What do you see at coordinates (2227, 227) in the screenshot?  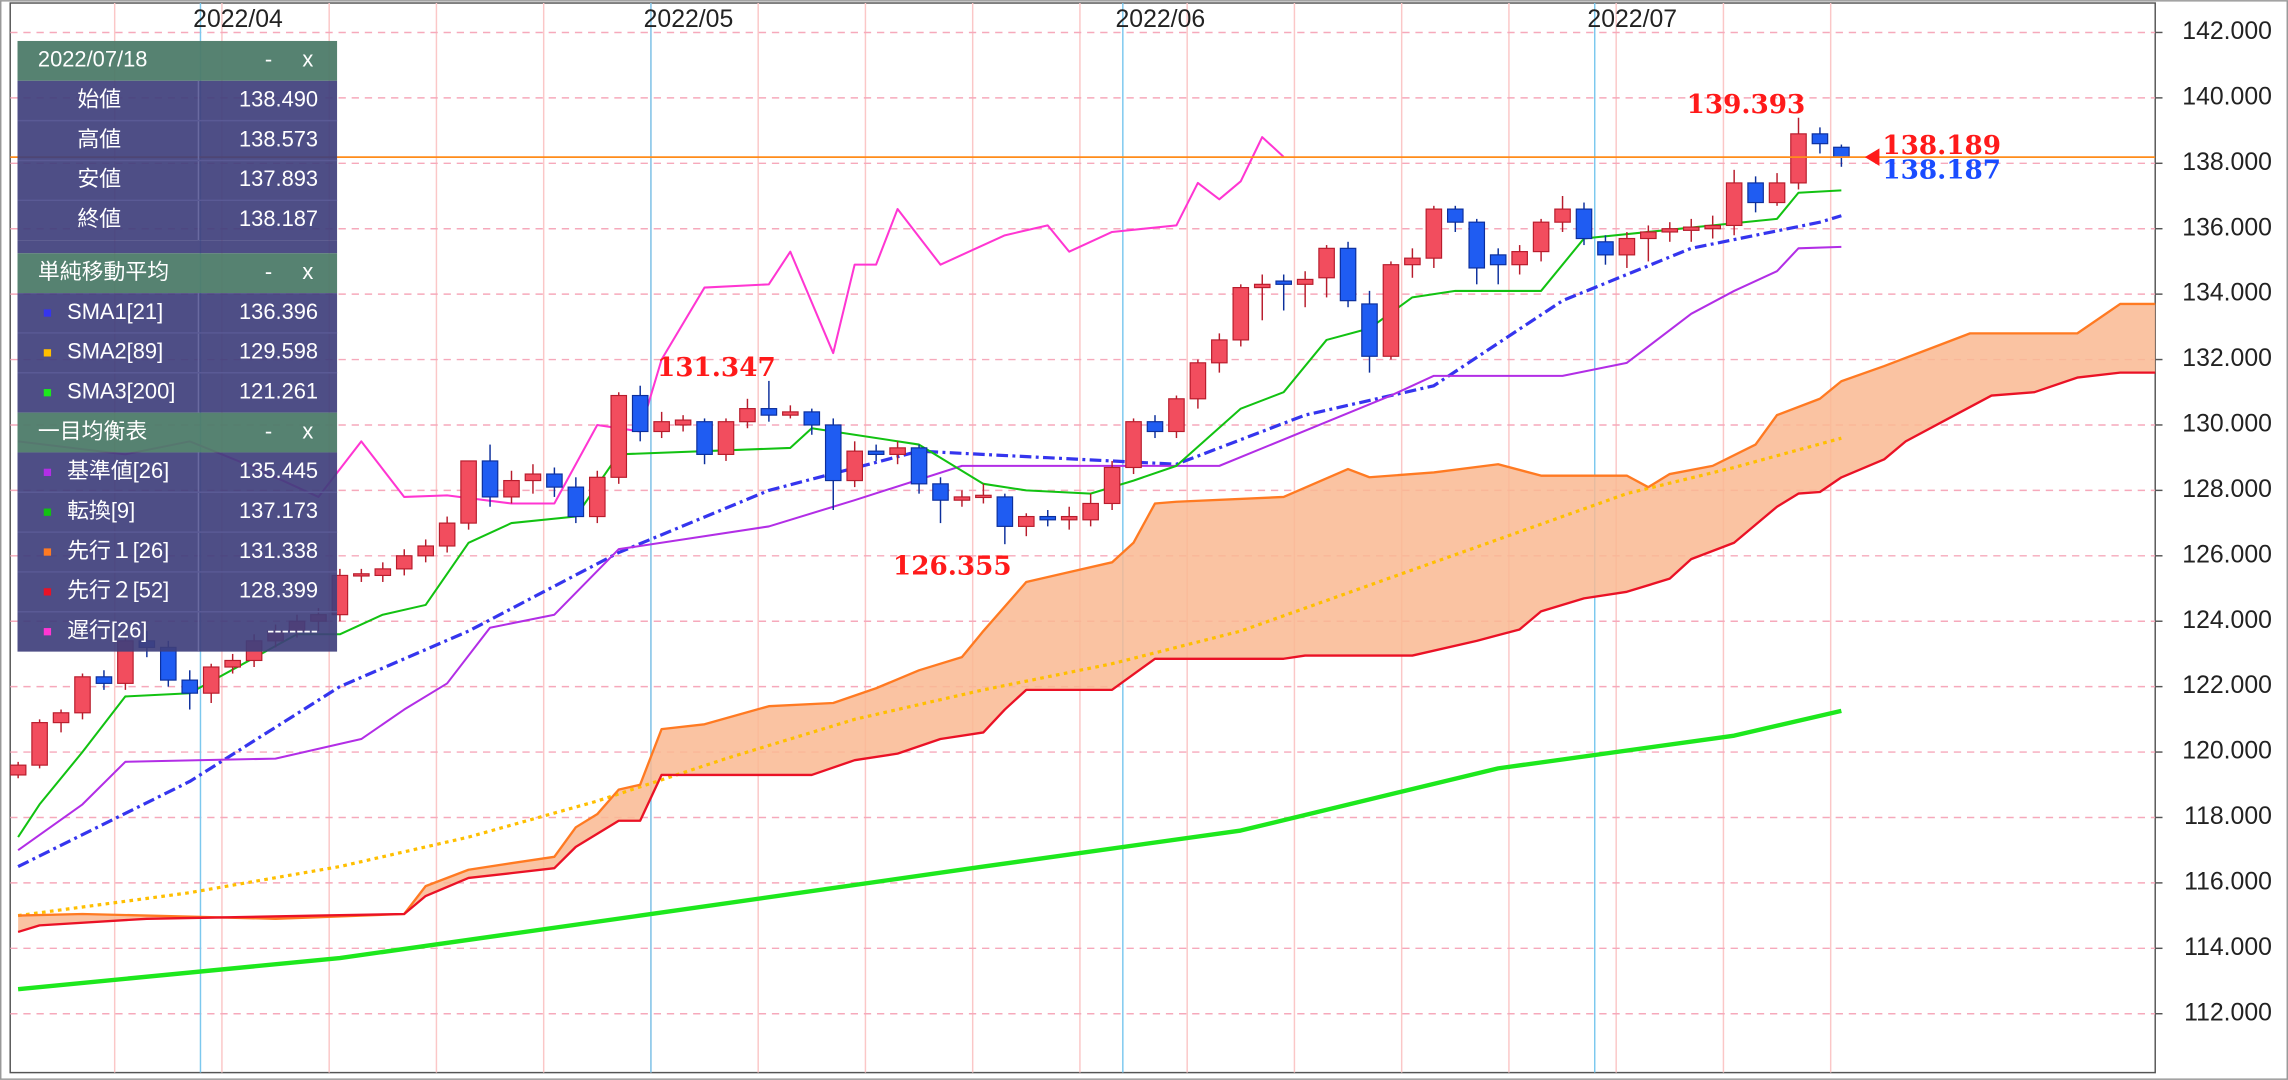 I see `y-tick-label: 136.000` at bounding box center [2227, 227].